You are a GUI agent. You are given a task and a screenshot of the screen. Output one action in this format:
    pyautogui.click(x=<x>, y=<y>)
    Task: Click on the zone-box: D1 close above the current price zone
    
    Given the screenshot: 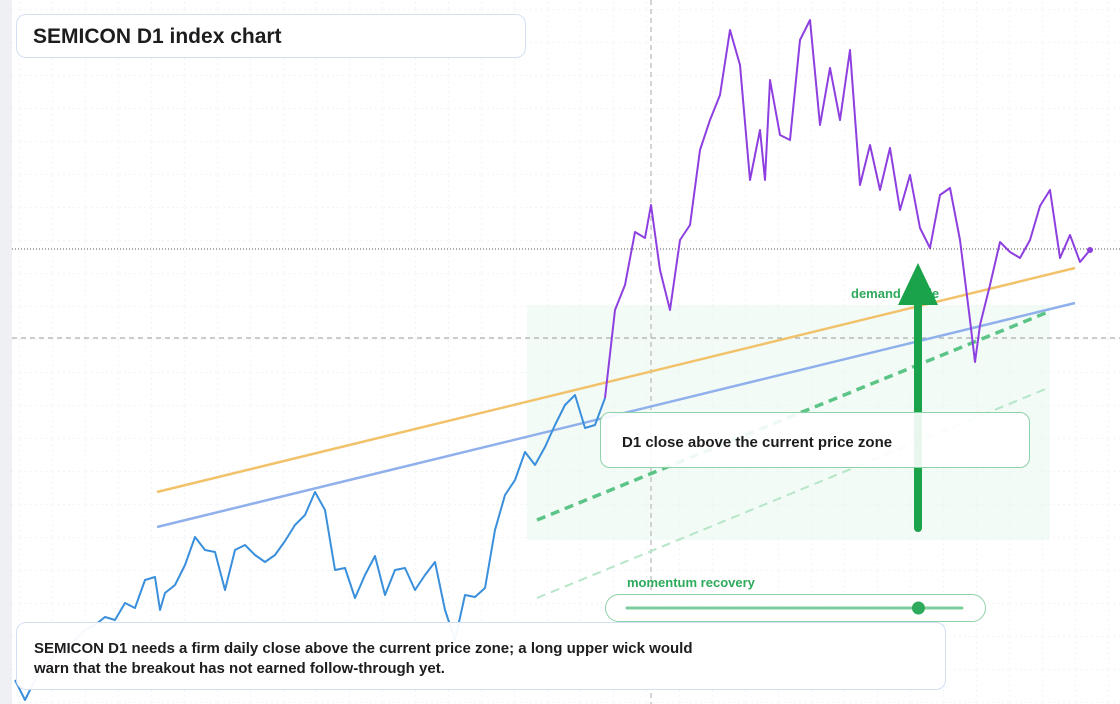 What is the action you would take?
    pyautogui.click(x=815, y=440)
    